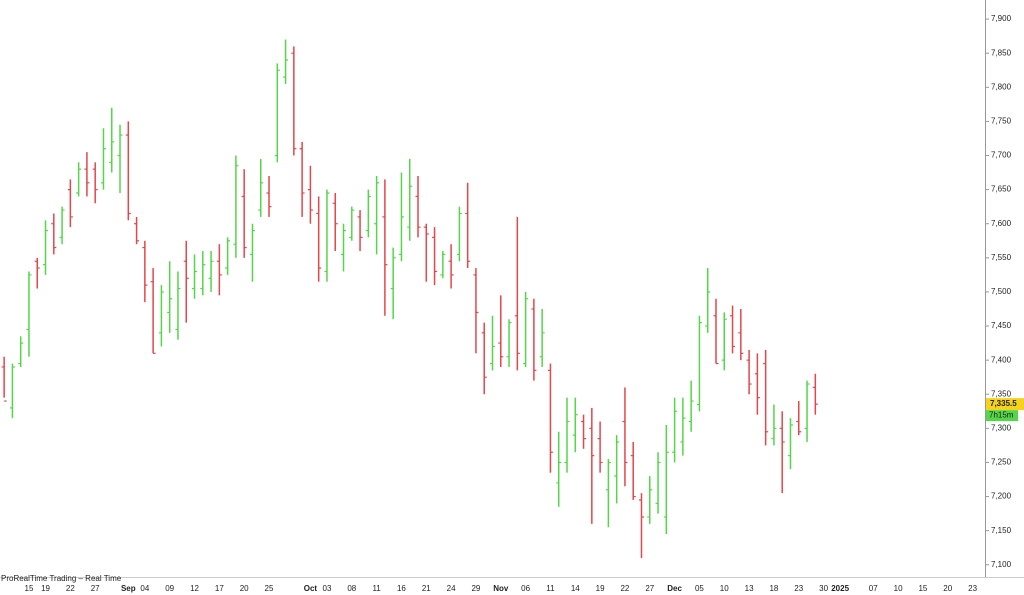 This screenshot has height=595, width=1024. What do you see at coordinates (674, 588) in the screenshot?
I see `x-tick-label: Dec` at bounding box center [674, 588].